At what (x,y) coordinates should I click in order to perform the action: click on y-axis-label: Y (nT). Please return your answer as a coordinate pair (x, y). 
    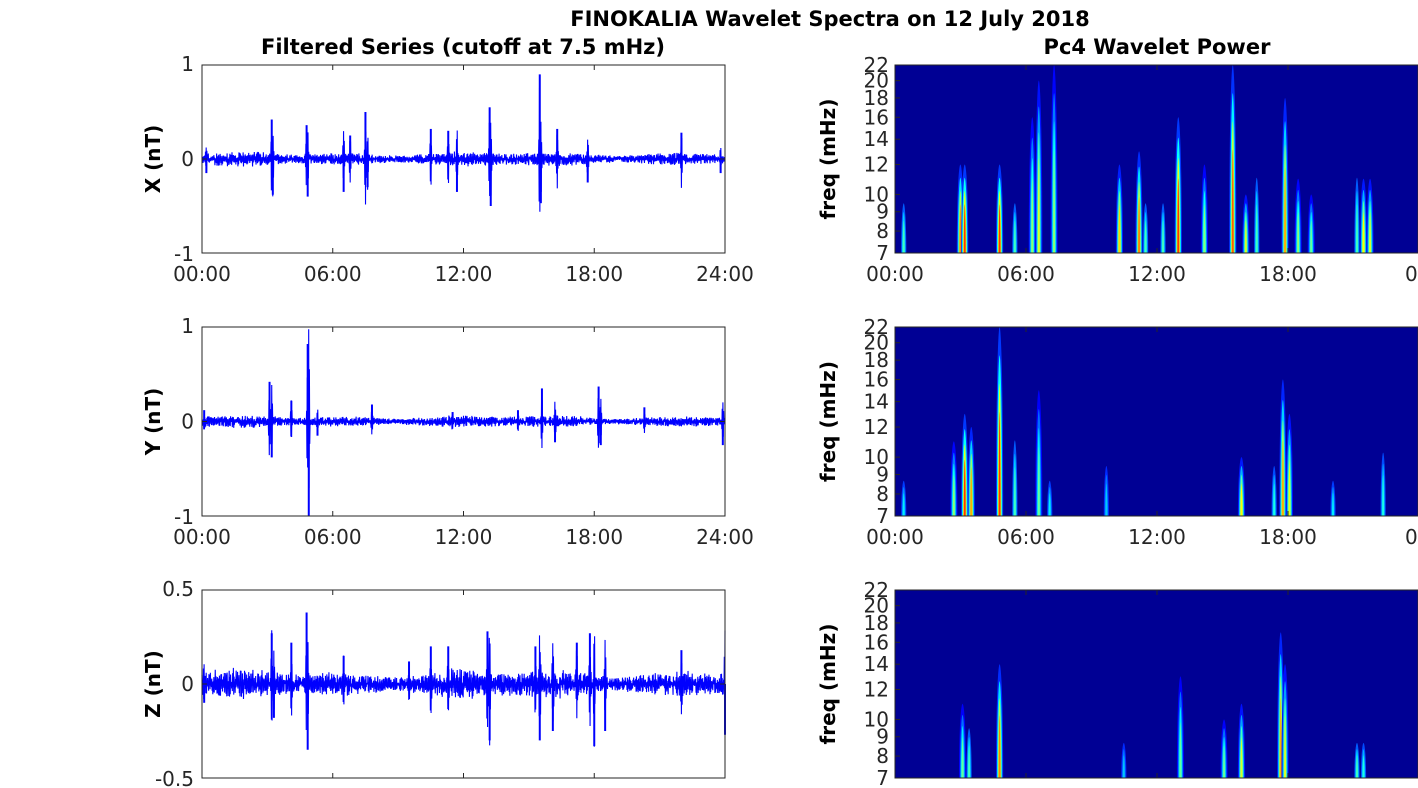
    Looking at the image, I should click on (153, 422).